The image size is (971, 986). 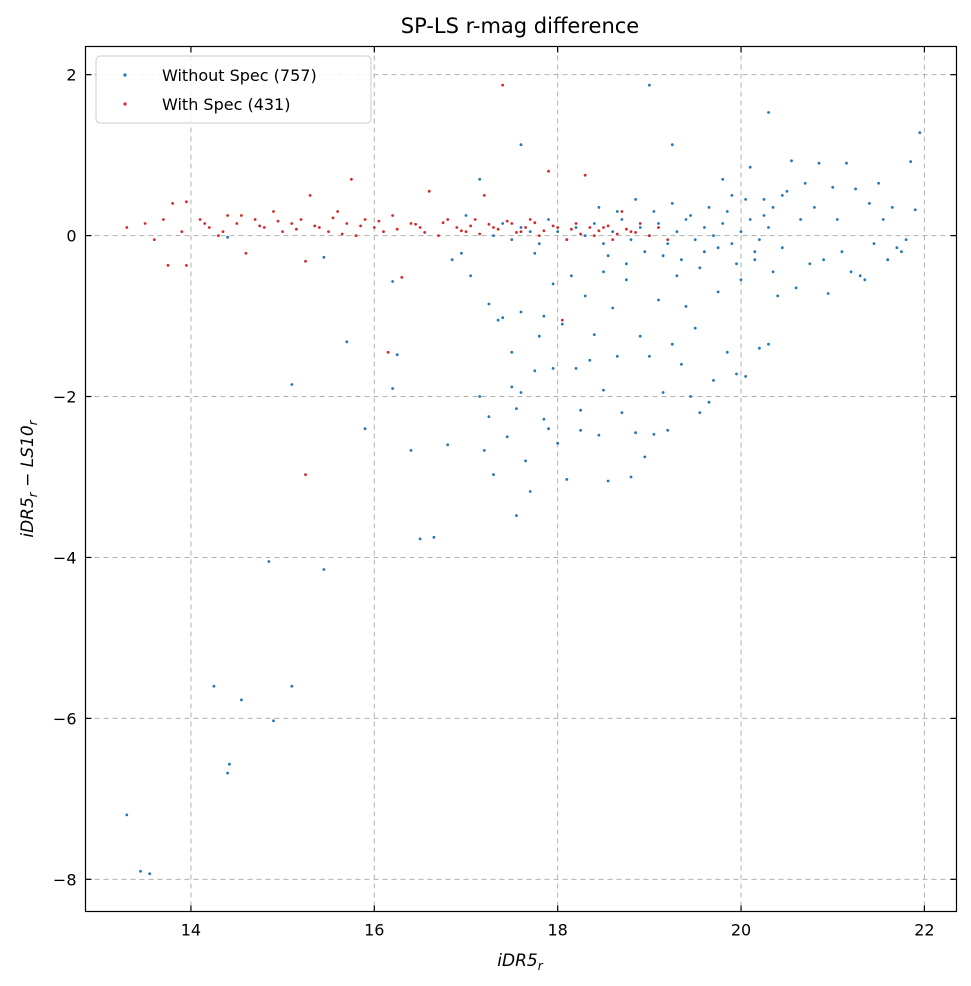 What do you see at coordinates (65, 879) in the screenshot?
I see `y-tick-label: −8` at bounding box center [65, 879].